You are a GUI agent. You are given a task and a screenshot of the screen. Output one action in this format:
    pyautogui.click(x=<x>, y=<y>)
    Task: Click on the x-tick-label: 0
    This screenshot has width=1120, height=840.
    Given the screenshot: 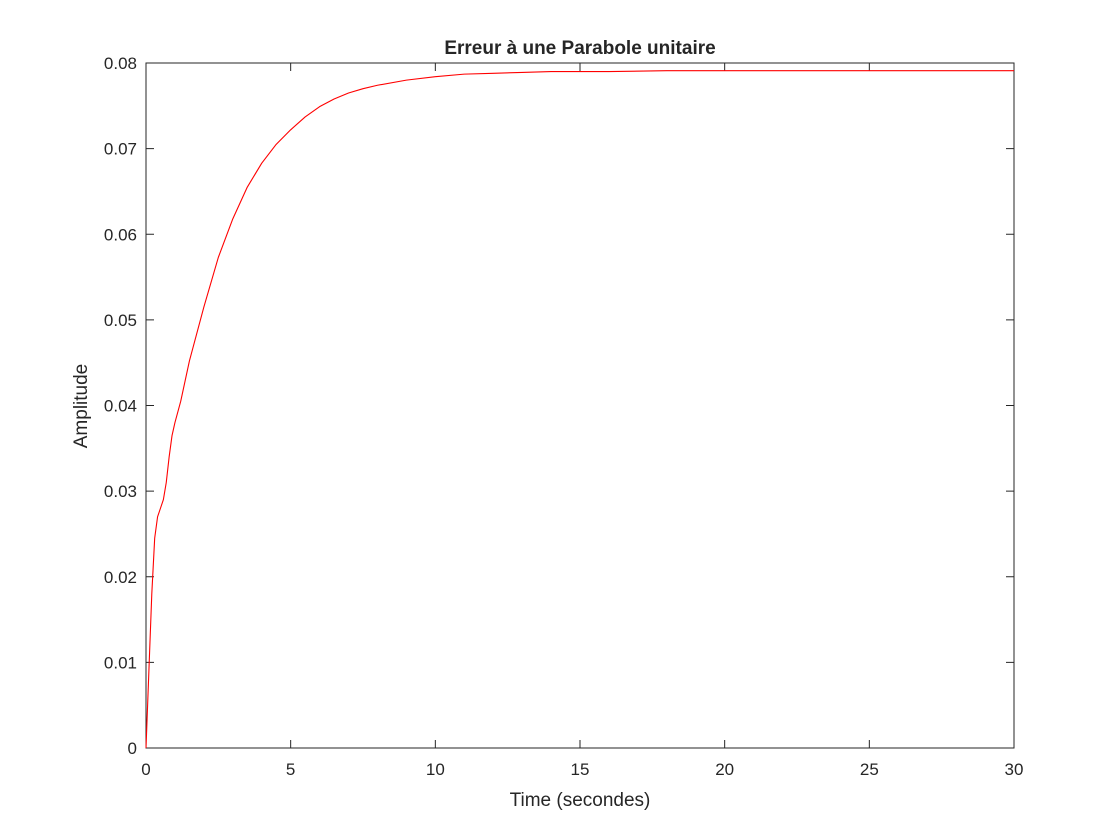 What is the action you would take?
    pyautogui.click(x=145, y=769)
    